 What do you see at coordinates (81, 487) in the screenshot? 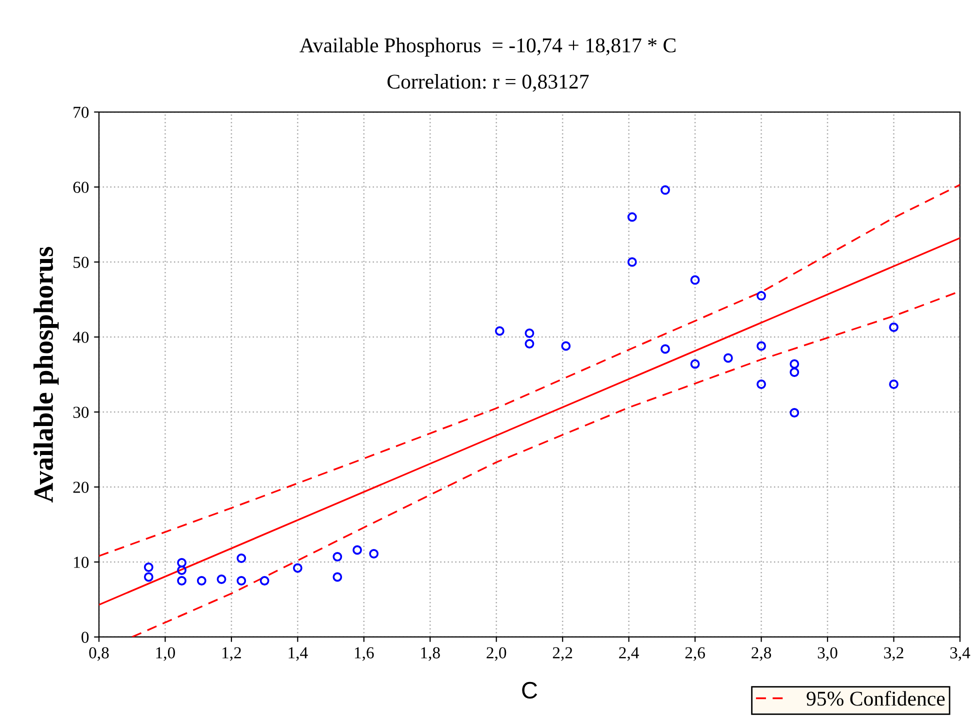
I see `y-tick-label: 20` at bounding box center [81, 487].